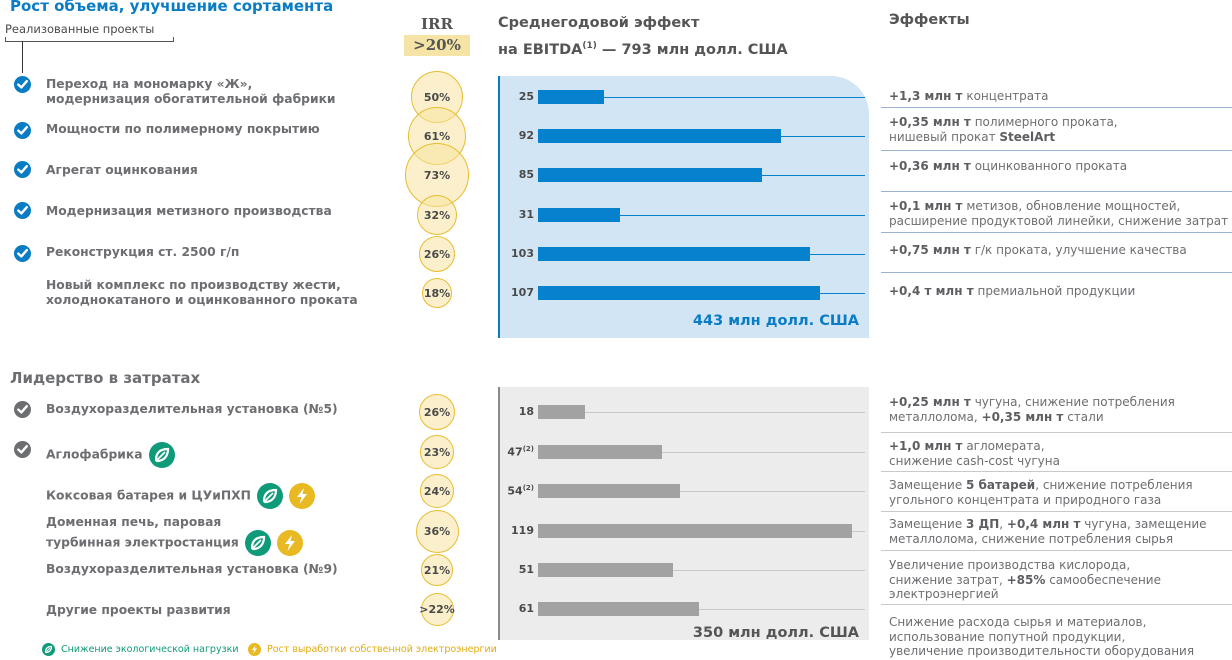 The width and height of the screenshot is (1232, 660). I want to click on project-name-text: холоднокатаного и оцинкованного проката, so click(202, 300).